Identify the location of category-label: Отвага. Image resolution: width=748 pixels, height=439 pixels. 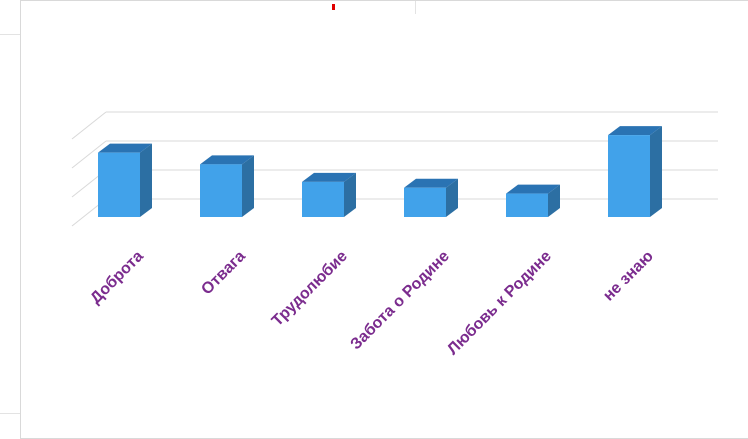
(223, 273).